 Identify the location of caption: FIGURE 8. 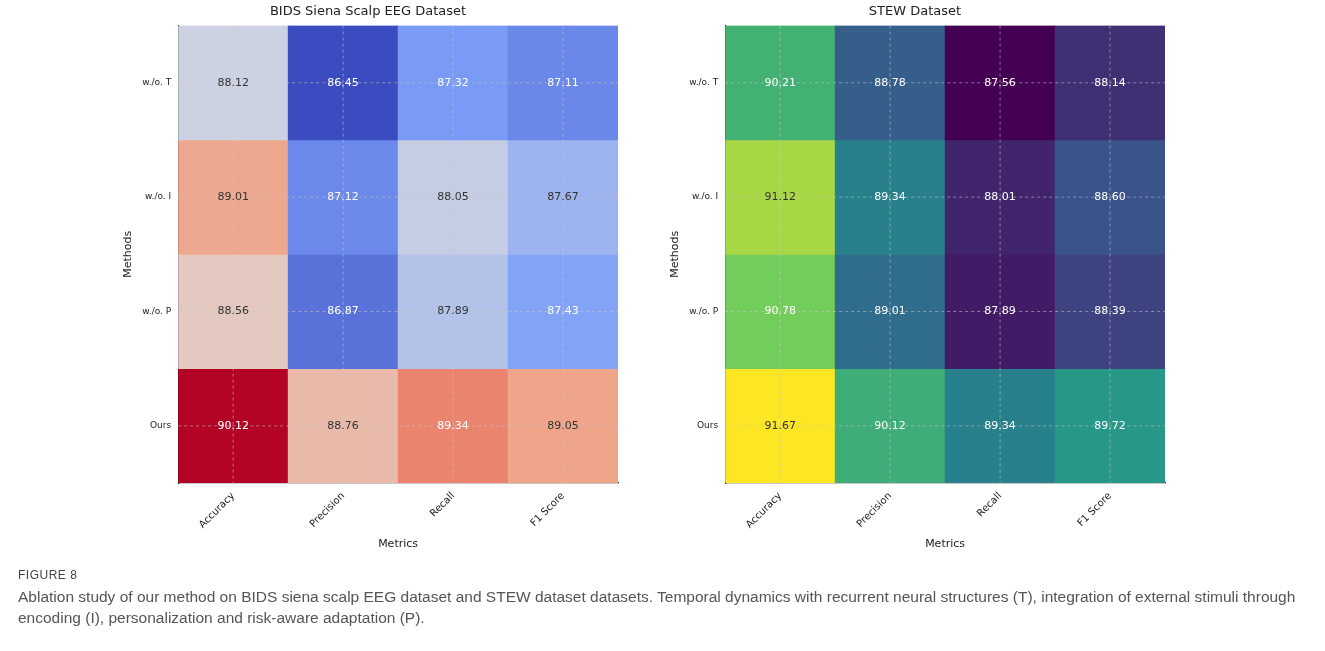
(48, 575).